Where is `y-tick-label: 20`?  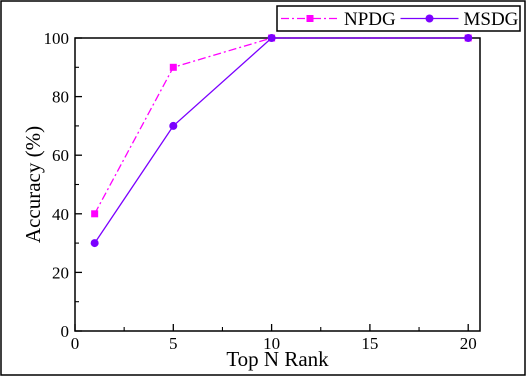
y-tick-label: 20 is located at coordinates (60, 272).